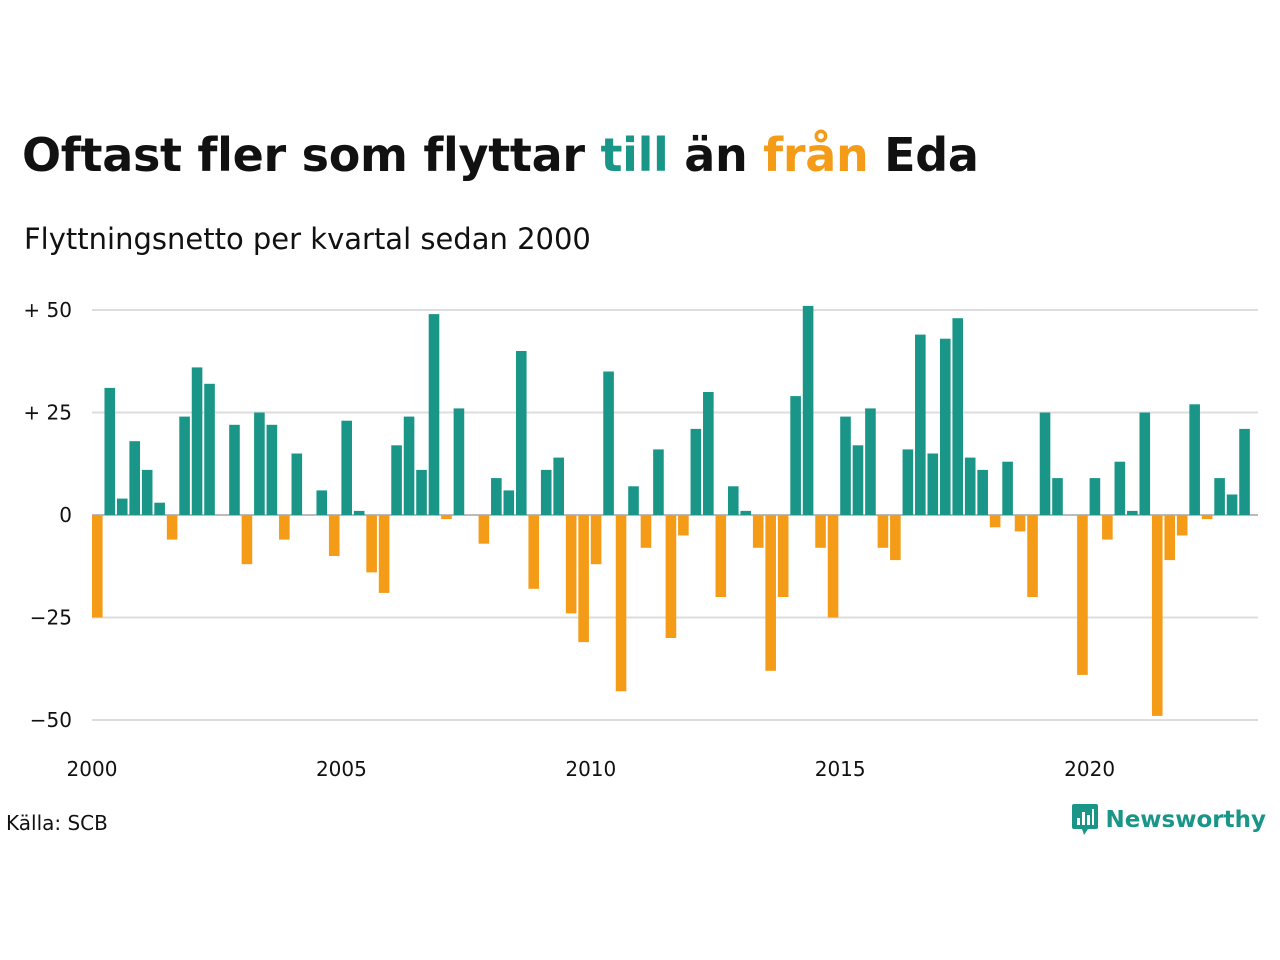 This screenshot has height=960, width=1280. I want to click on brand-logo: Newsworthy, so click(1168, 820).